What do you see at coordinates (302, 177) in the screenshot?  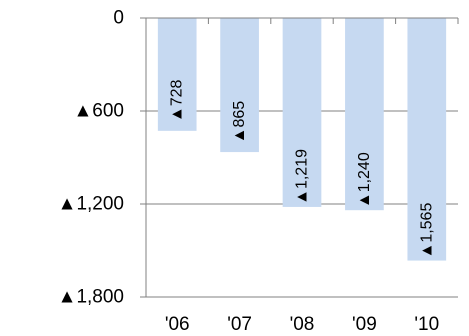 I see `data-label: ▲1,219` at bounding box center [302, 177].